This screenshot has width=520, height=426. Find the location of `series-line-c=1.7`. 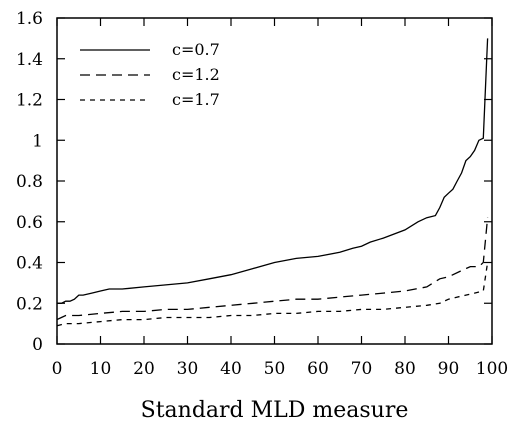

series-line-c=1.7 is located at coordinates (272, 294).